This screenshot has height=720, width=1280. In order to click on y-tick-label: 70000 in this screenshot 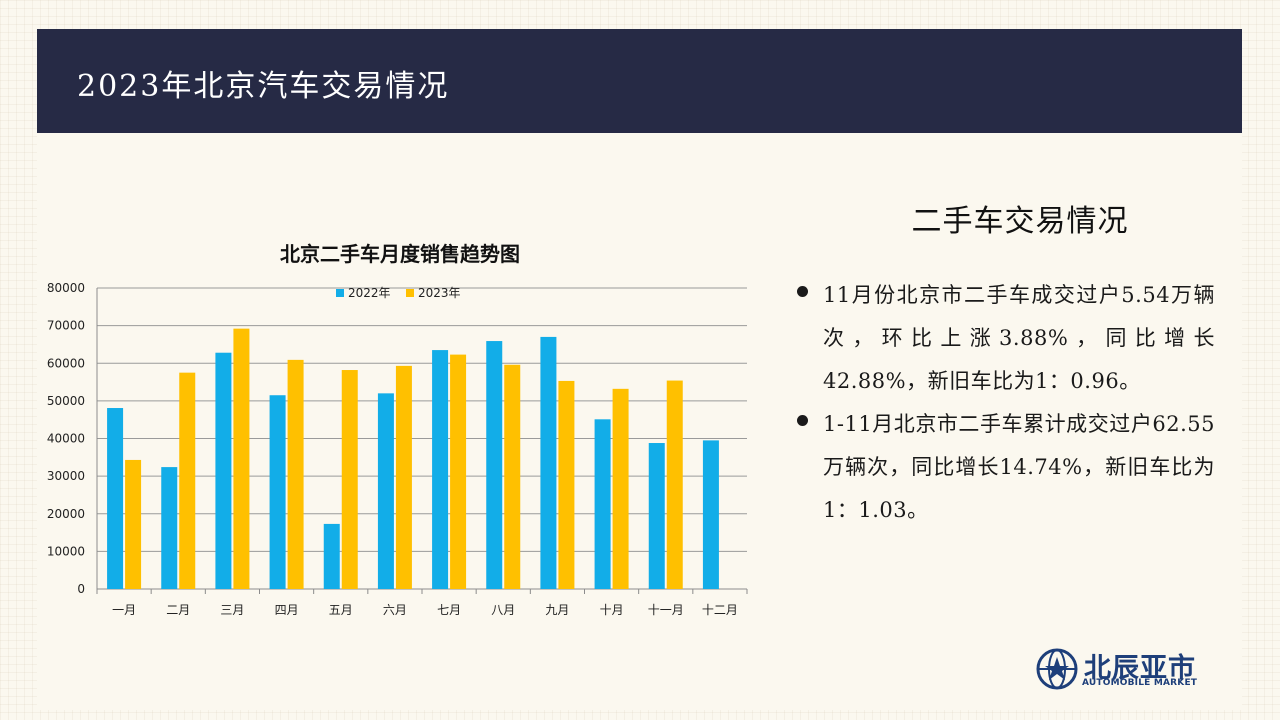, I will do `click(66, 326)`.